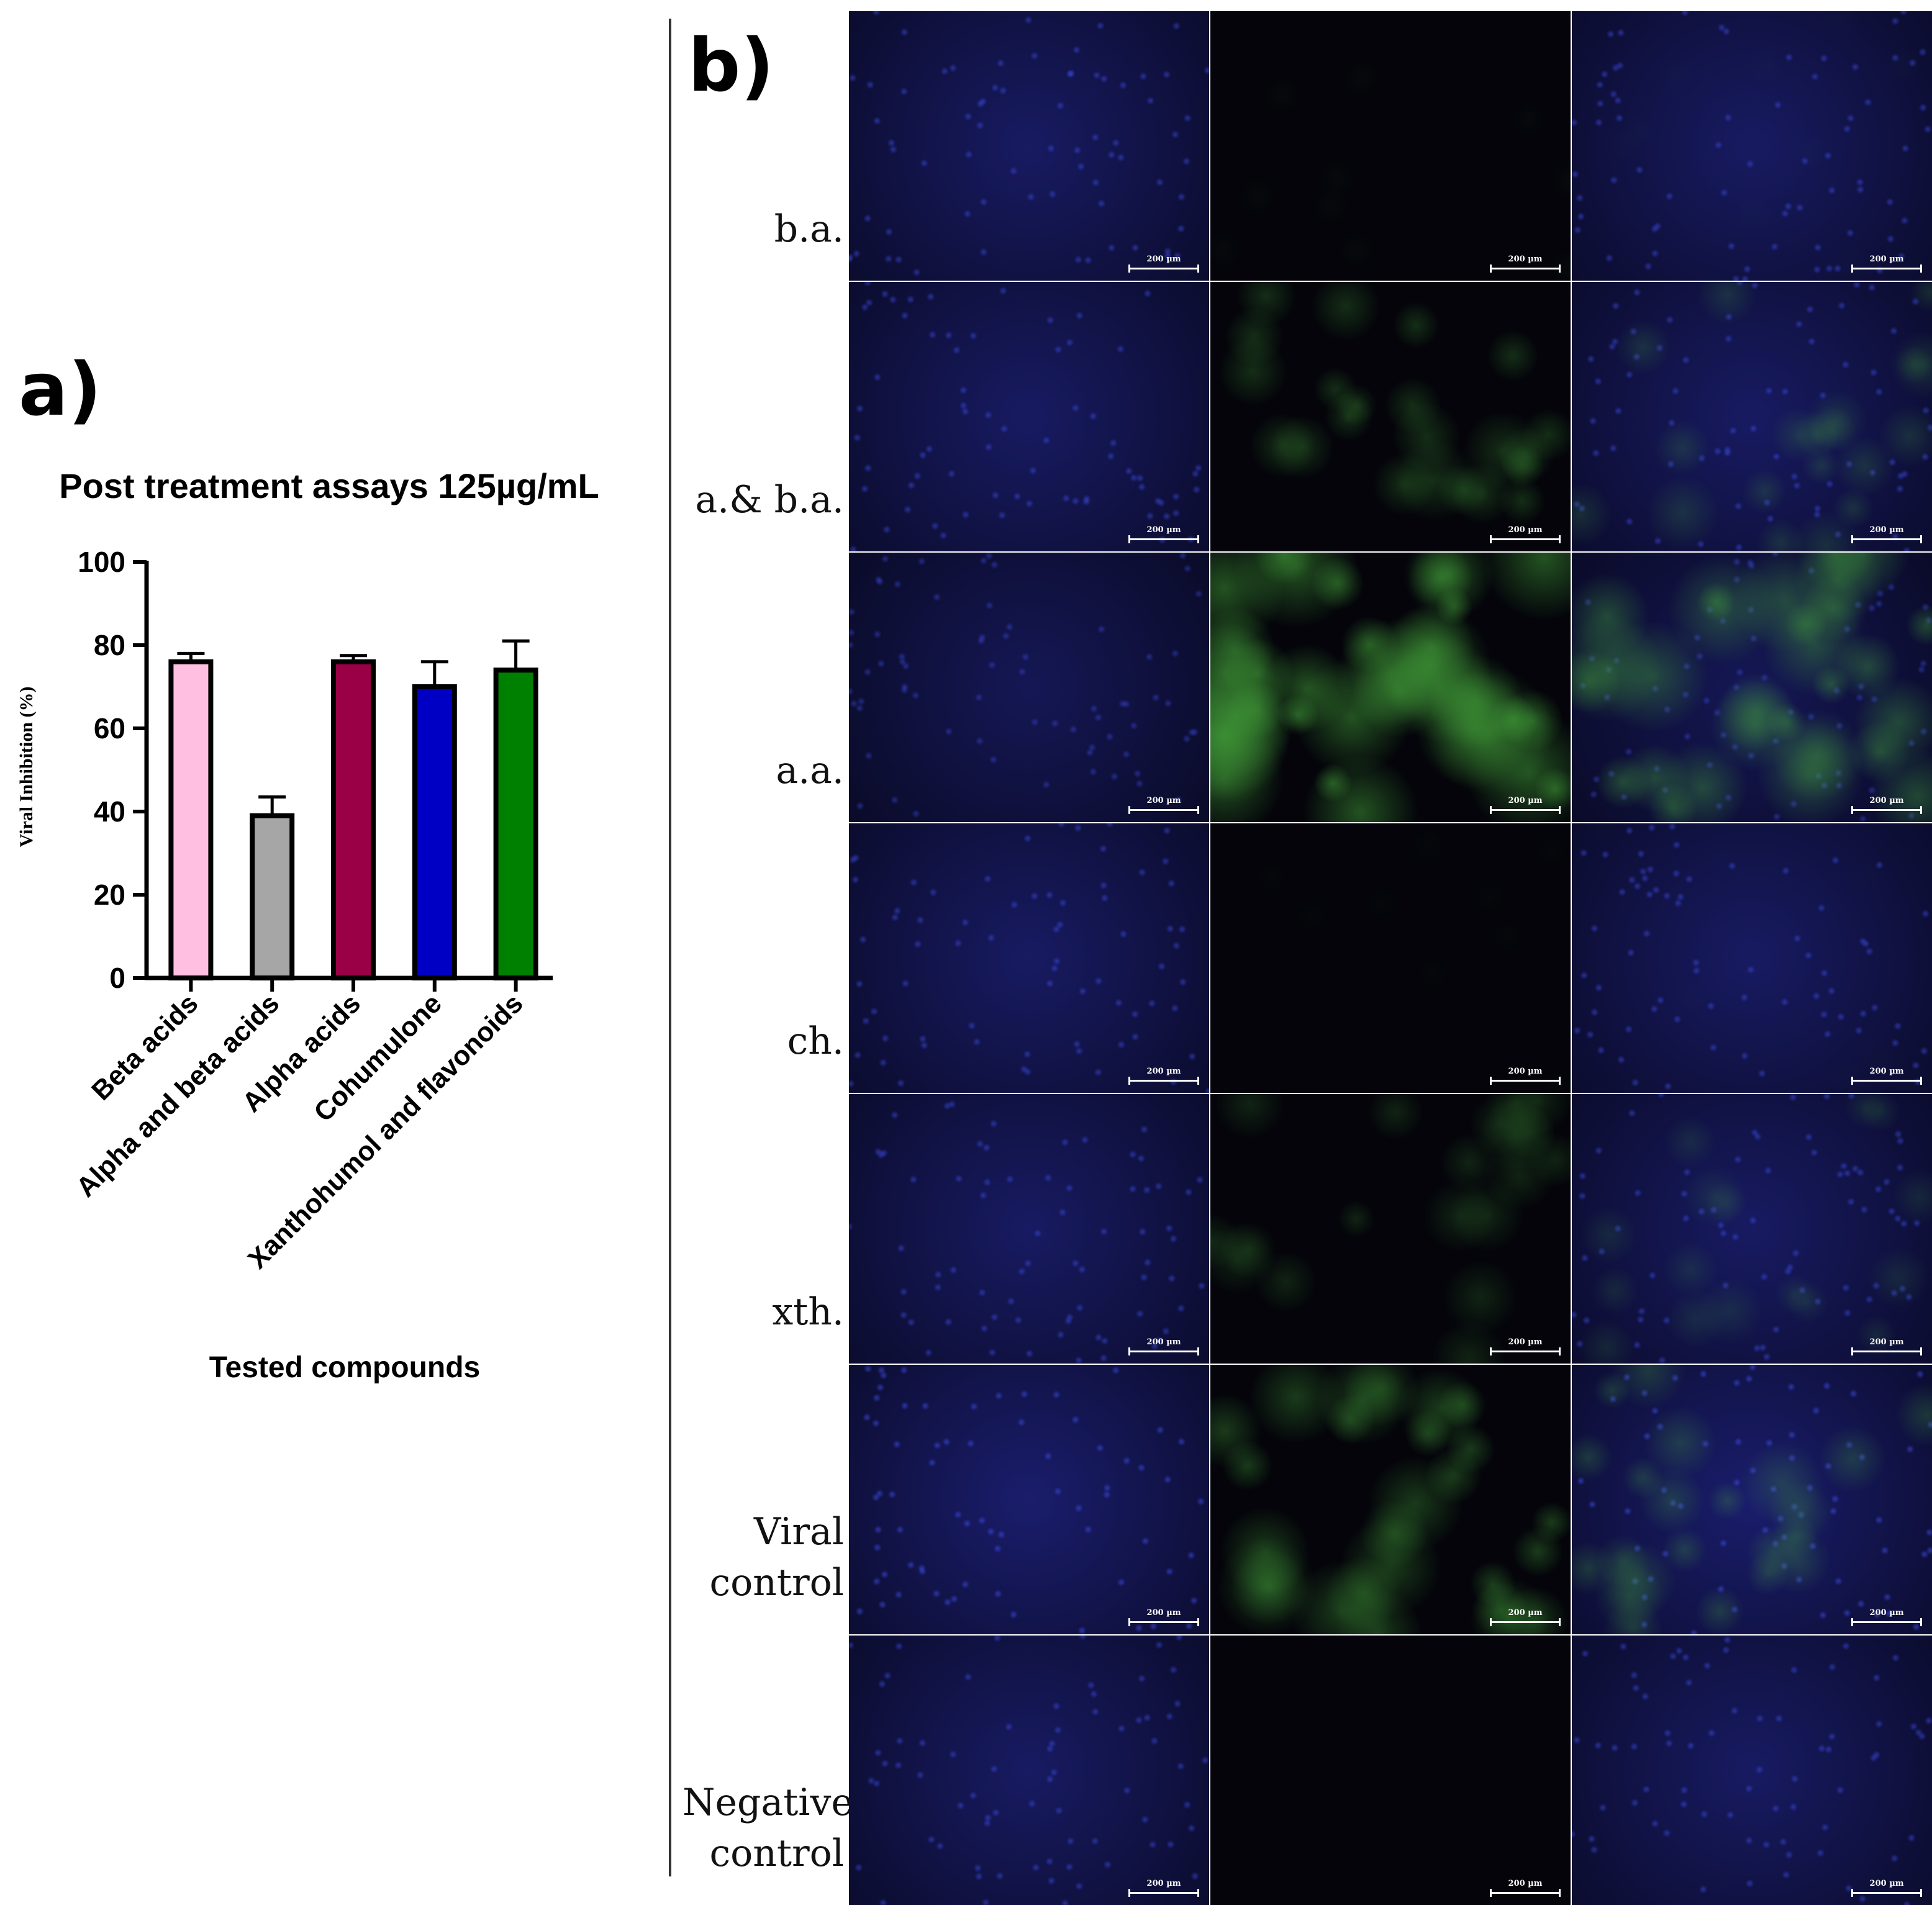 This screenshot has height=1905, width=1932. Describe the element at coordinates (809, 229) in the screenshot. I see `row-label-line: b.a.` at that location.